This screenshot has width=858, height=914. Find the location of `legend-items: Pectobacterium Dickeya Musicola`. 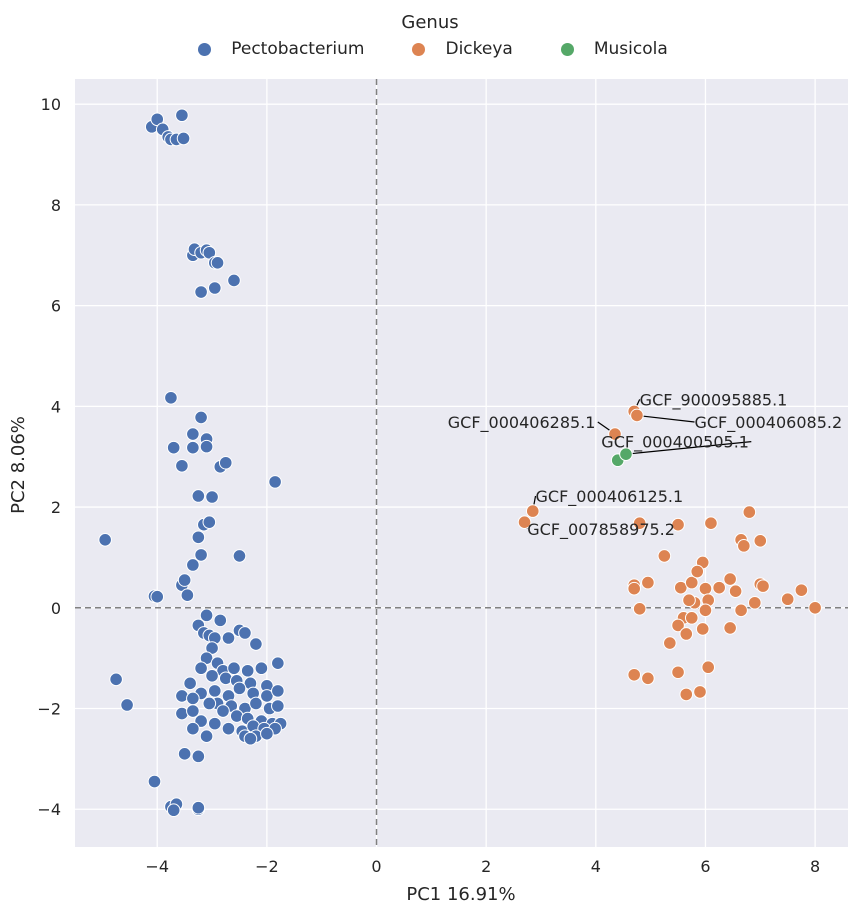

legend-items: Pectobacterium Dickeya Musicola is located at coordinates (433, 49).